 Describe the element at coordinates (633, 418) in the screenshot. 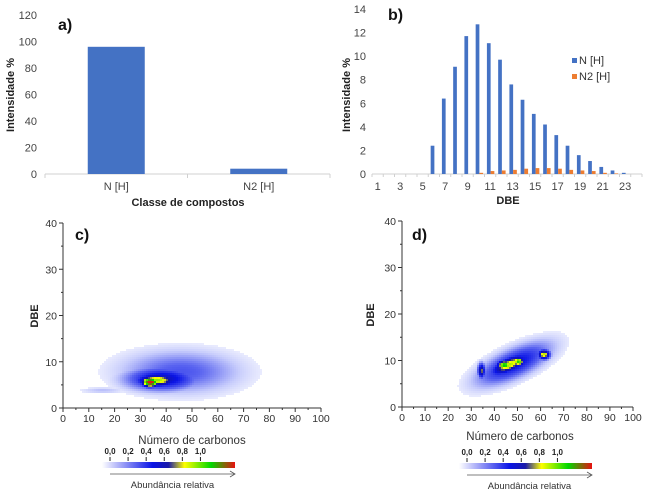

I see `x-tick-label: 100` at that location.